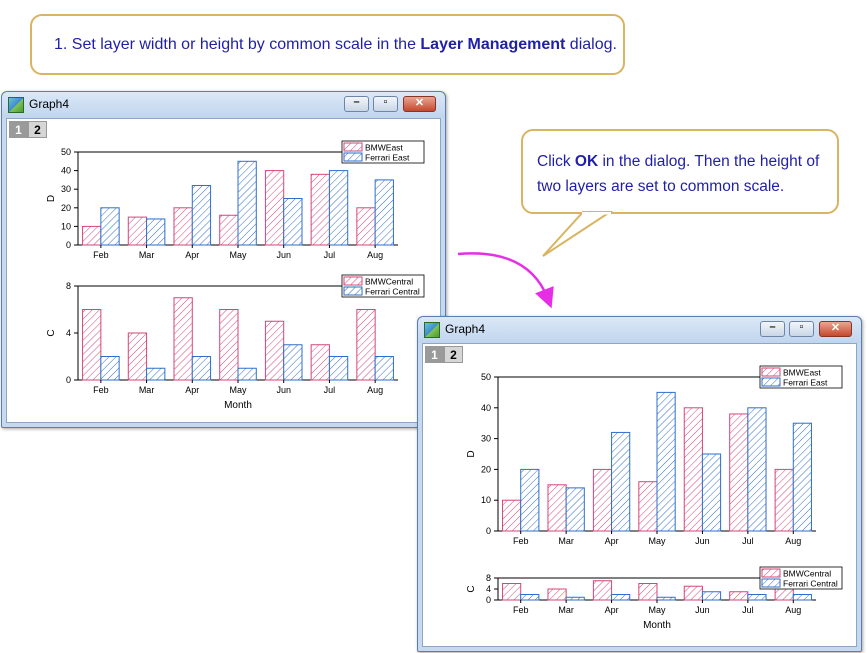 The height and width of the screenshot is (653, 867). What do you see at coordinates (66, 226) in the screenshot?
I see `y-tick-label: 10` at bounding box center [66, 226].